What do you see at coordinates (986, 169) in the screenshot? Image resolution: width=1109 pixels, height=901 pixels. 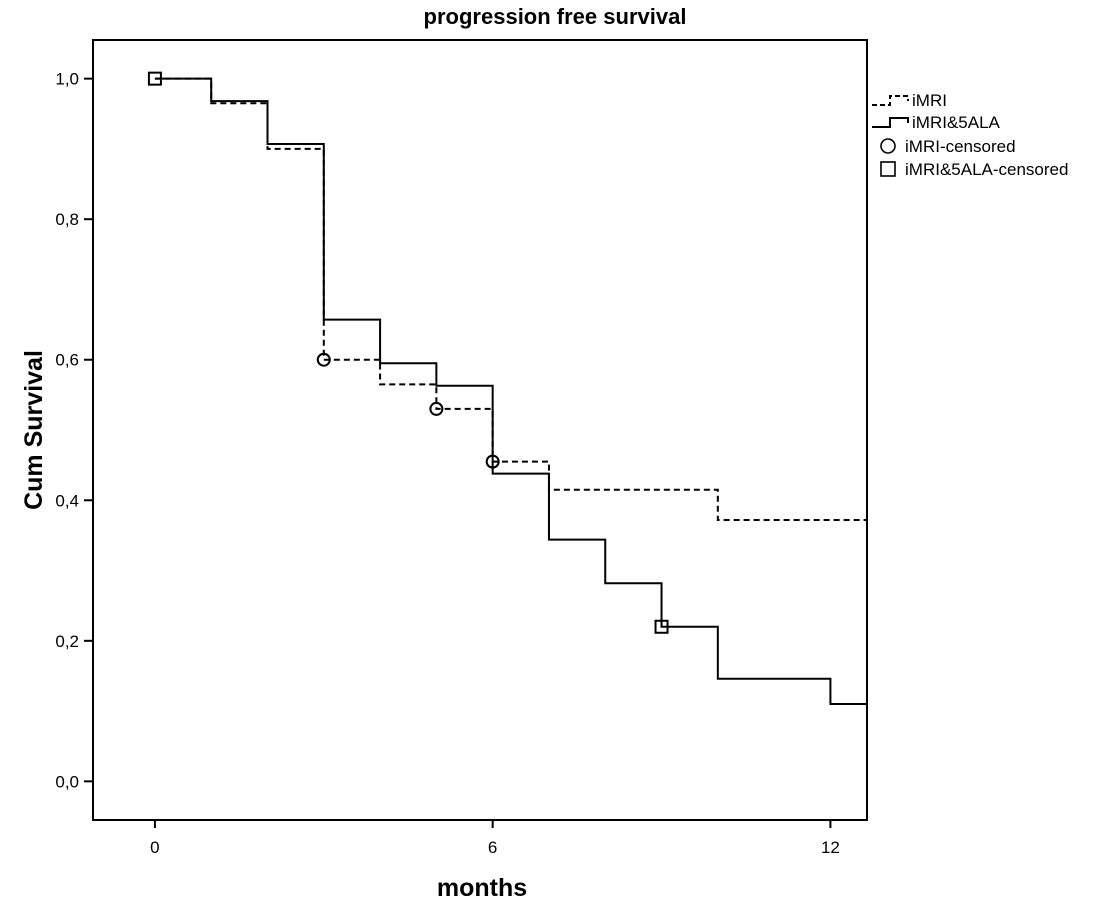 I see `legend-label: iMRI&5ALA-censored` at bounding box center [986, 169].